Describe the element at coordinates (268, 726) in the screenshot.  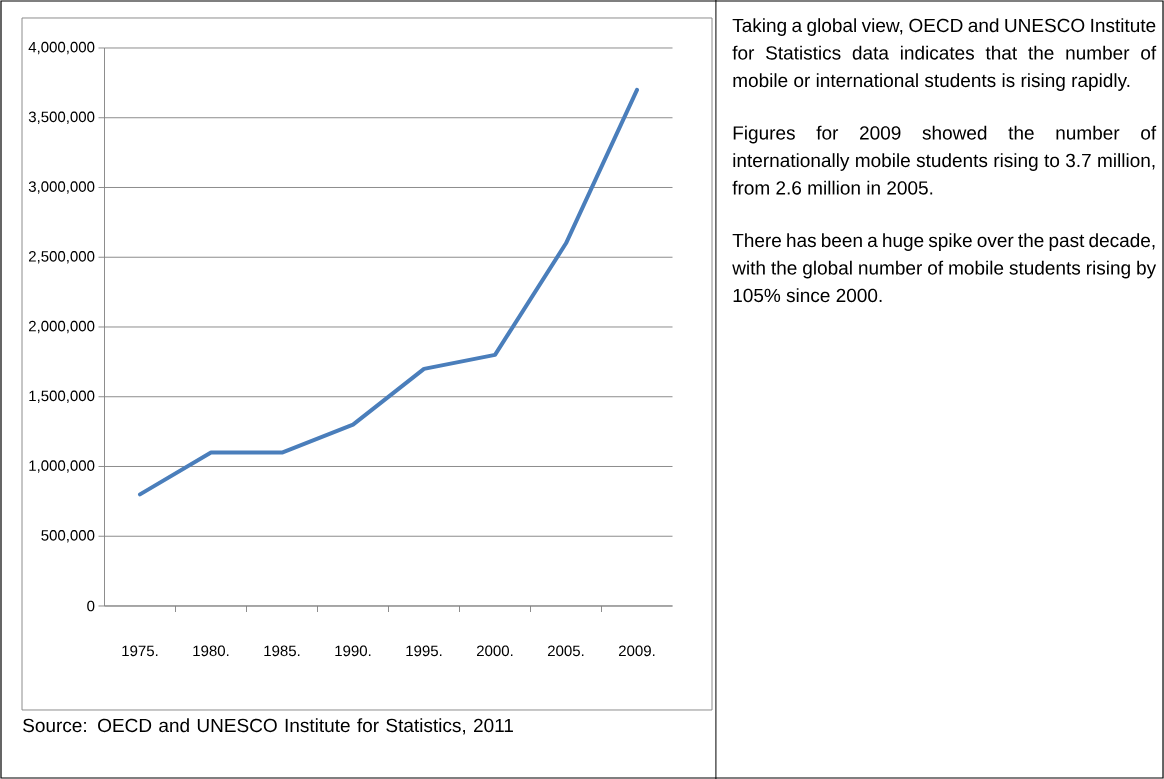
I see `source-note: Source: OECD and UNESCO Institute for Statistics, 2011` at that location.